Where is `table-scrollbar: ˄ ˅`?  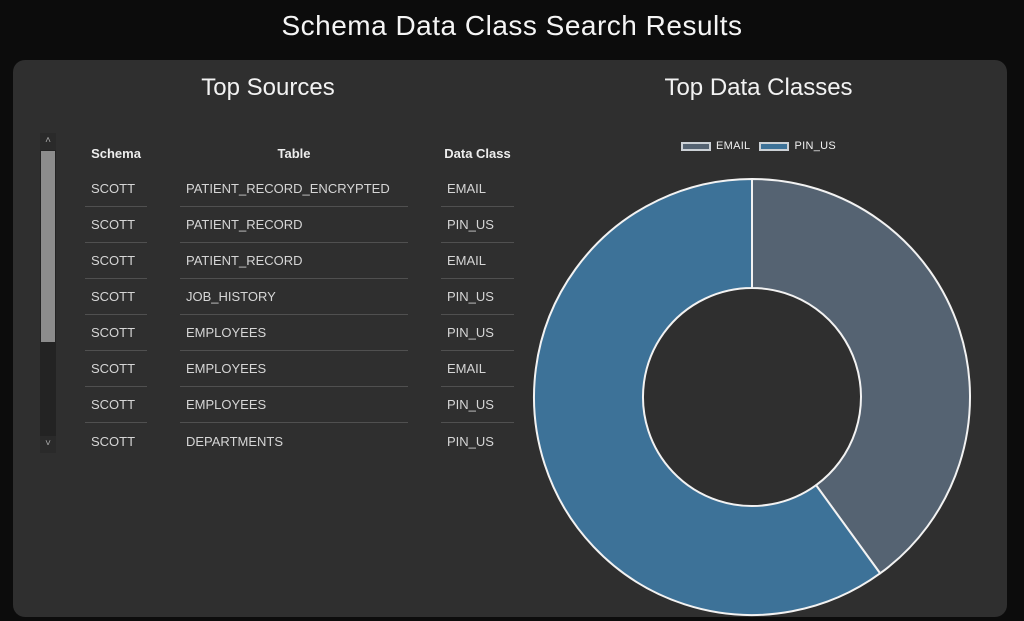 table-scrollbar: ˄ ˅ is located at coordinates (48, 293).